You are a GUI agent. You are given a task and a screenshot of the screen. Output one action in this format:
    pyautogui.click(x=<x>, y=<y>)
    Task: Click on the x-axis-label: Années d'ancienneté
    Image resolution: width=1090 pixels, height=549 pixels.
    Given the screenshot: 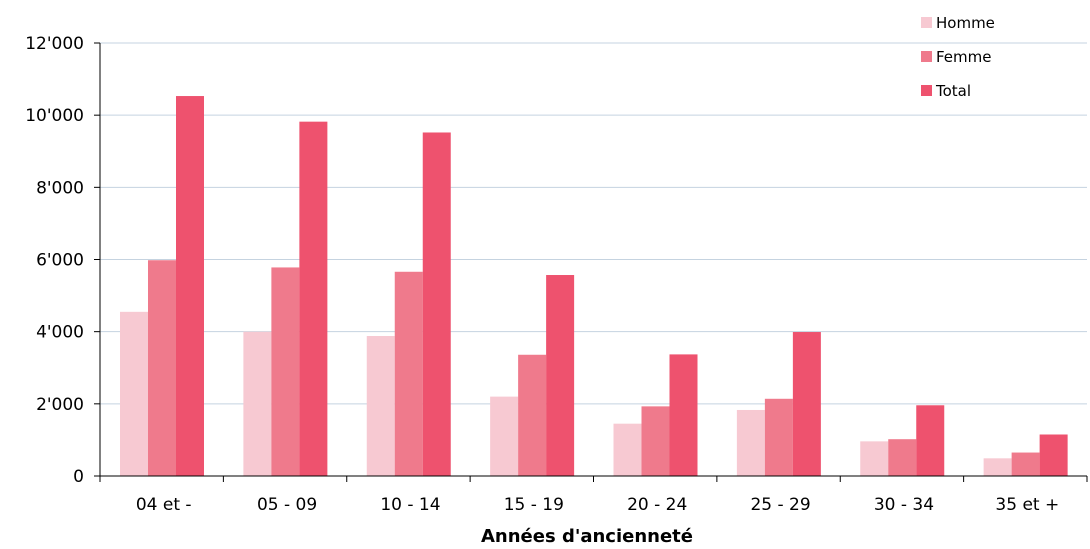 What is the action you would take?
    pyautogui.click(x=587, y=536)
    